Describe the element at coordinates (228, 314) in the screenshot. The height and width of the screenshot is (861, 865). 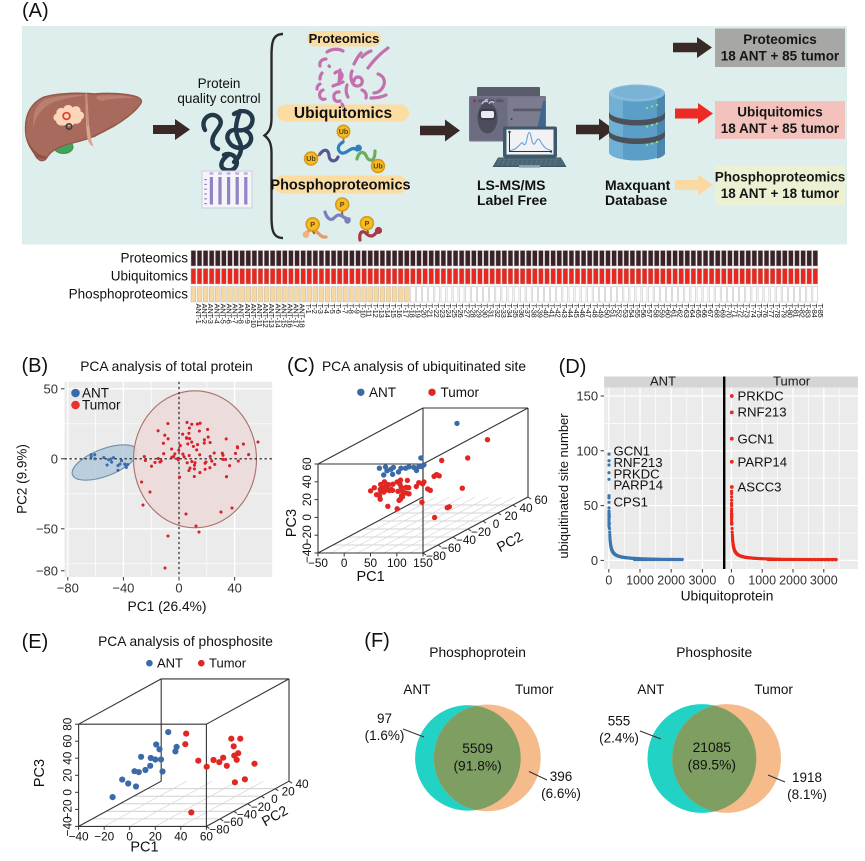
I see `svg-text: ANT-6` at that location.